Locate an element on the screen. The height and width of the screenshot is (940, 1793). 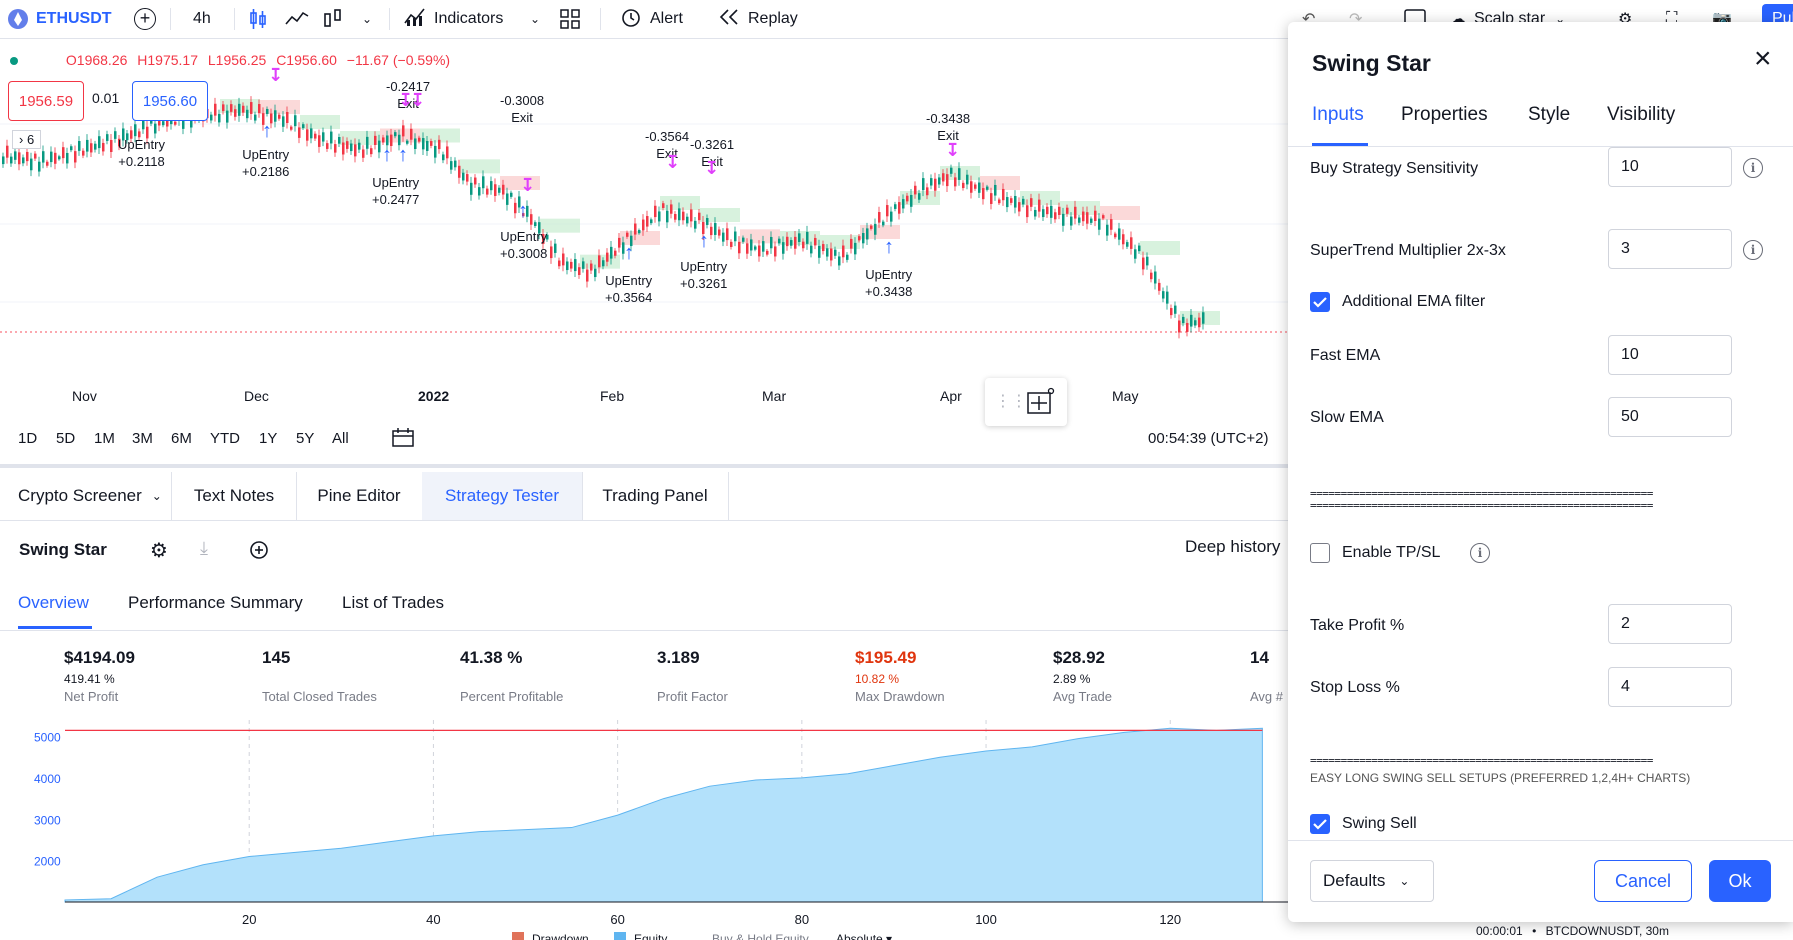
deep-history-toggle: Deep history is located at coordinates (1233, 546).